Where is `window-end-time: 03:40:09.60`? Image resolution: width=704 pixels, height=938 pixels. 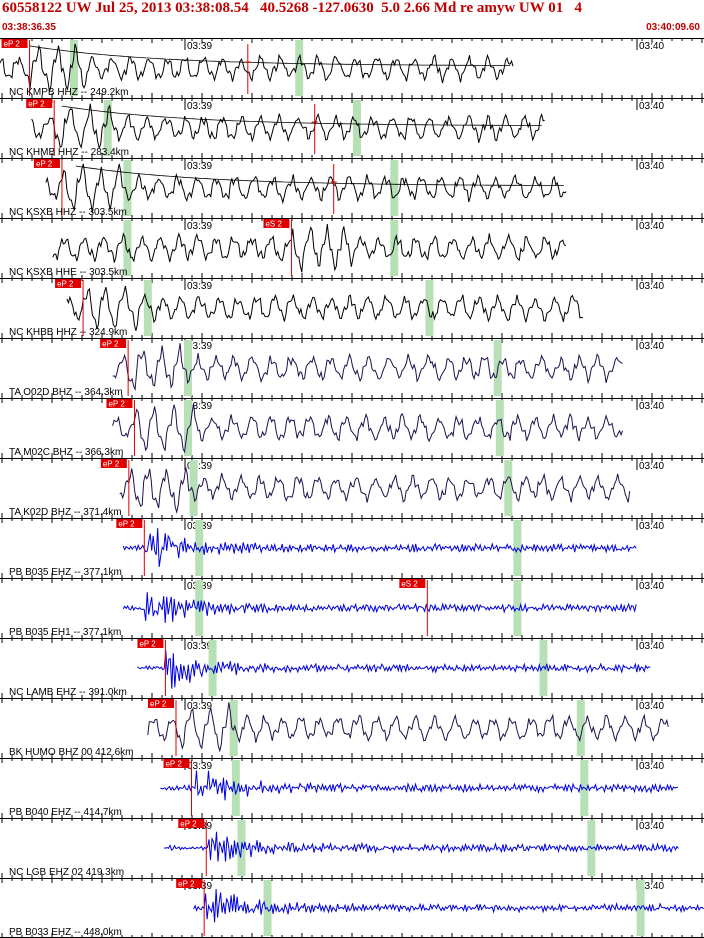
window-end-time: 03:40:09.60 is located at coordinates (673, 27).